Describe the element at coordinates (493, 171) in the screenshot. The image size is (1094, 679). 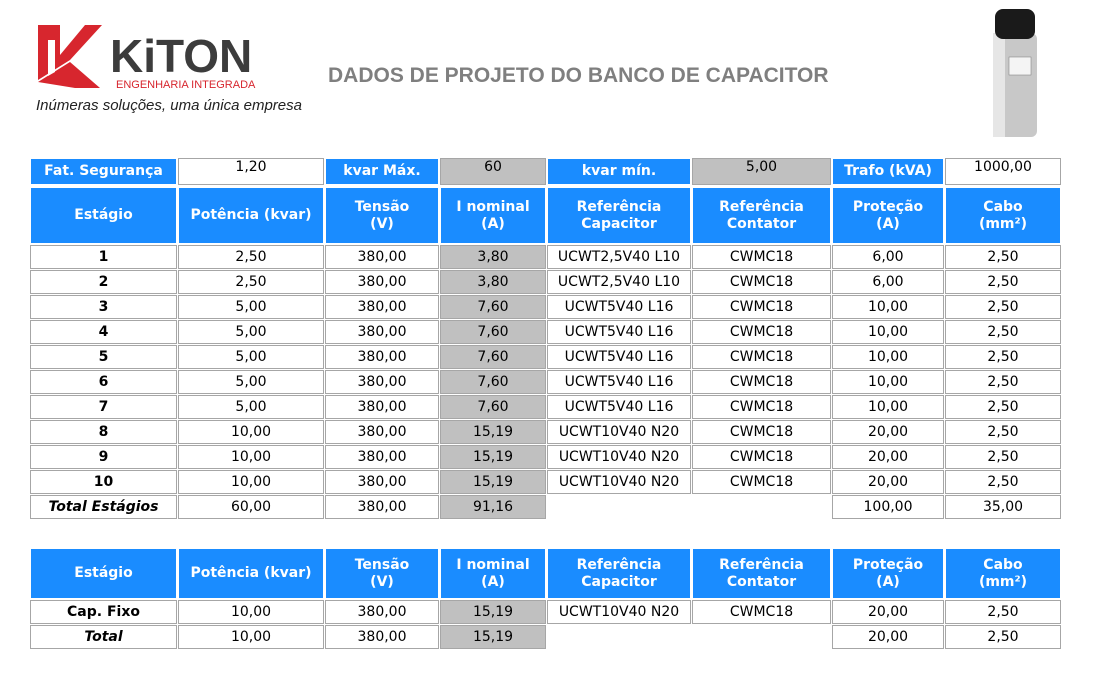
I see `cell: 60` at that location.